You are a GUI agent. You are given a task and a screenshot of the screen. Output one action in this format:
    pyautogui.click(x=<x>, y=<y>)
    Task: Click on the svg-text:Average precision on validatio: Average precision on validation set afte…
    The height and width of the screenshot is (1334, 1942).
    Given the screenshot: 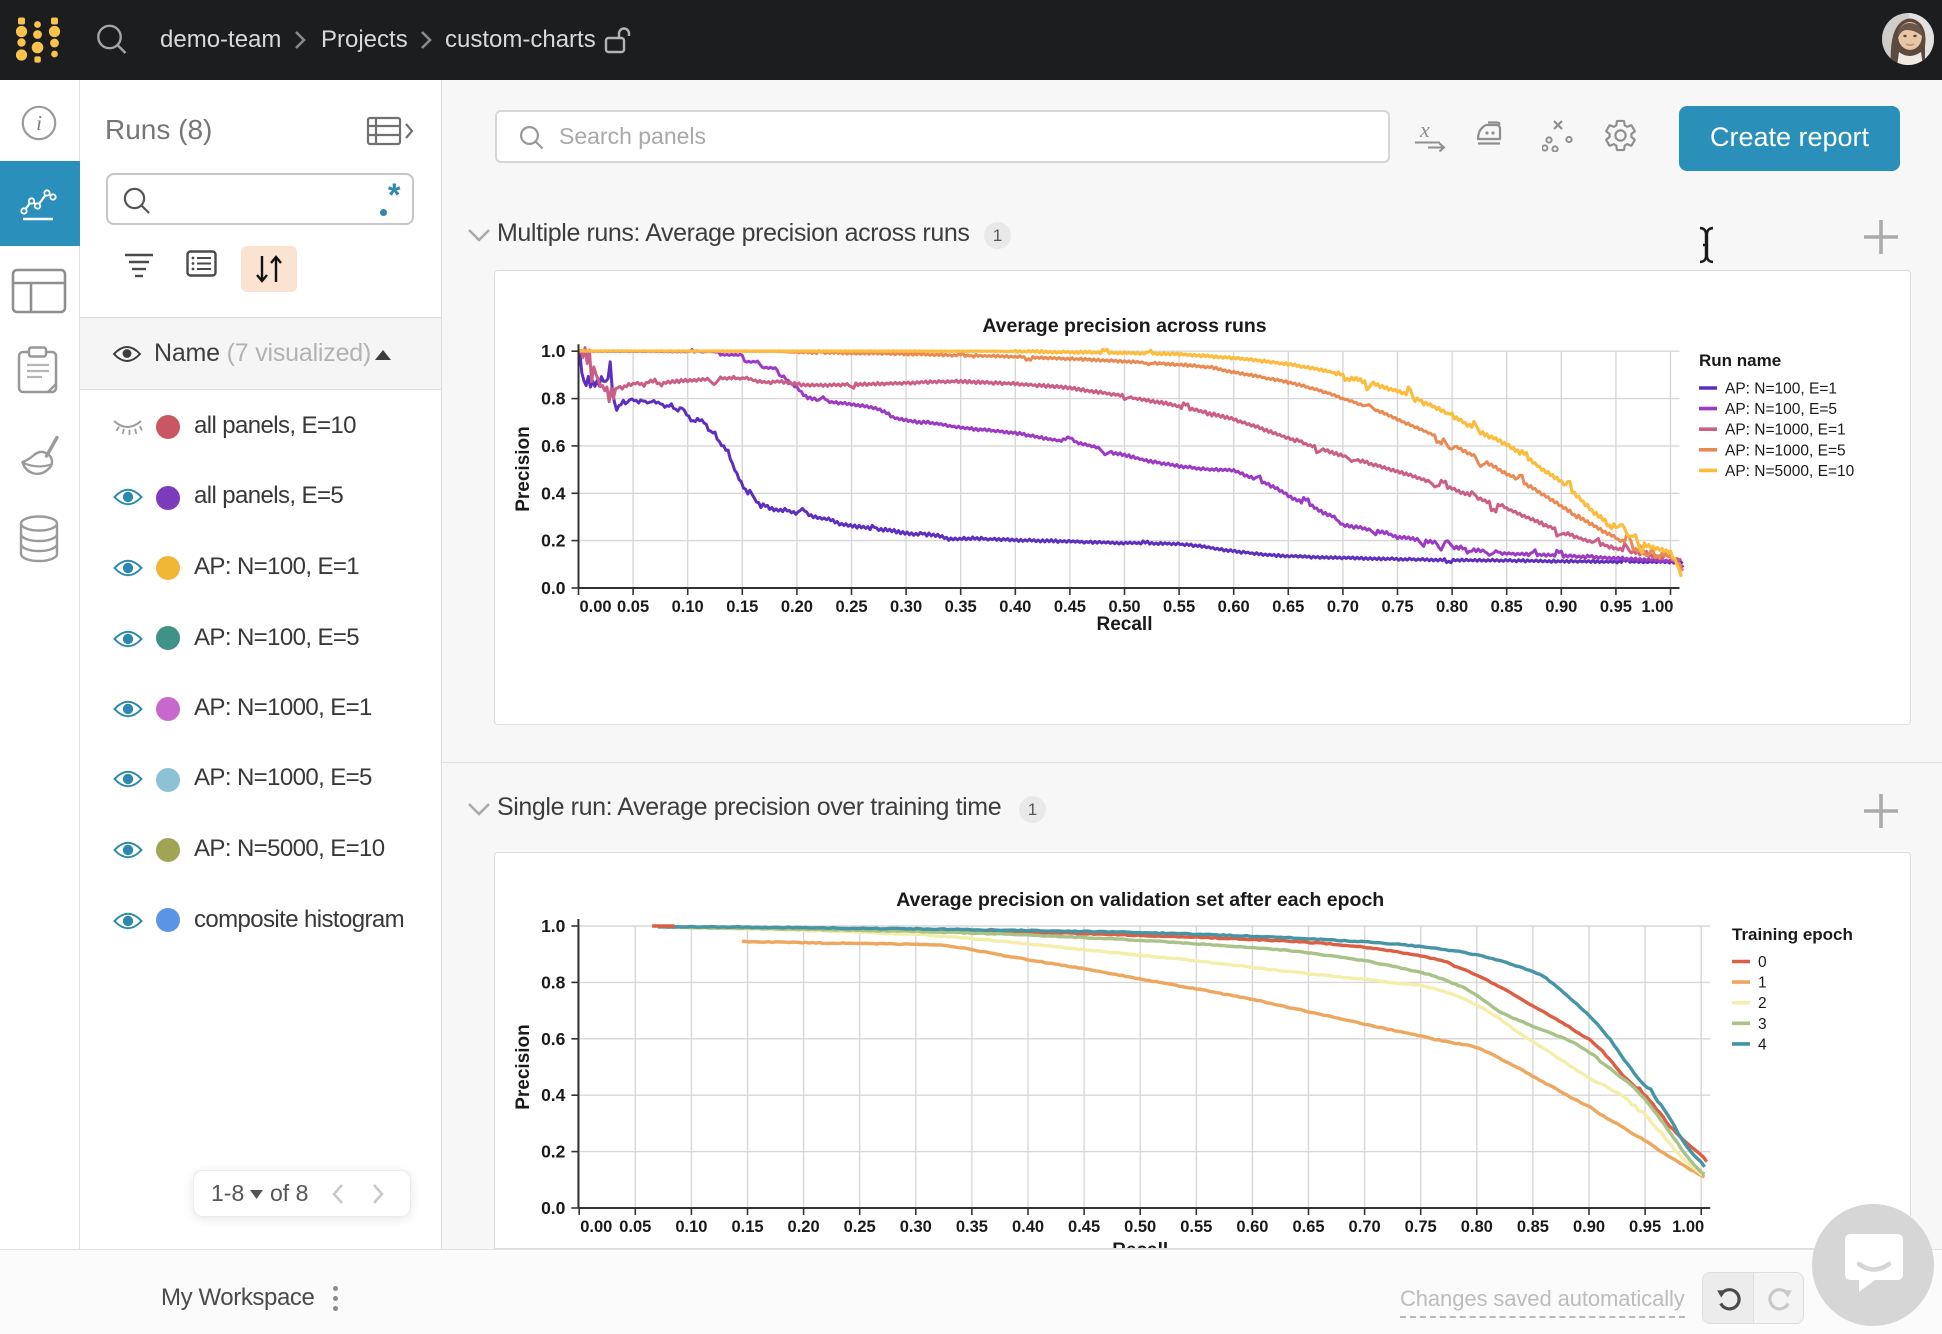 What is the action you would take?
    pyautogui.click(x=1140, y=900)
    